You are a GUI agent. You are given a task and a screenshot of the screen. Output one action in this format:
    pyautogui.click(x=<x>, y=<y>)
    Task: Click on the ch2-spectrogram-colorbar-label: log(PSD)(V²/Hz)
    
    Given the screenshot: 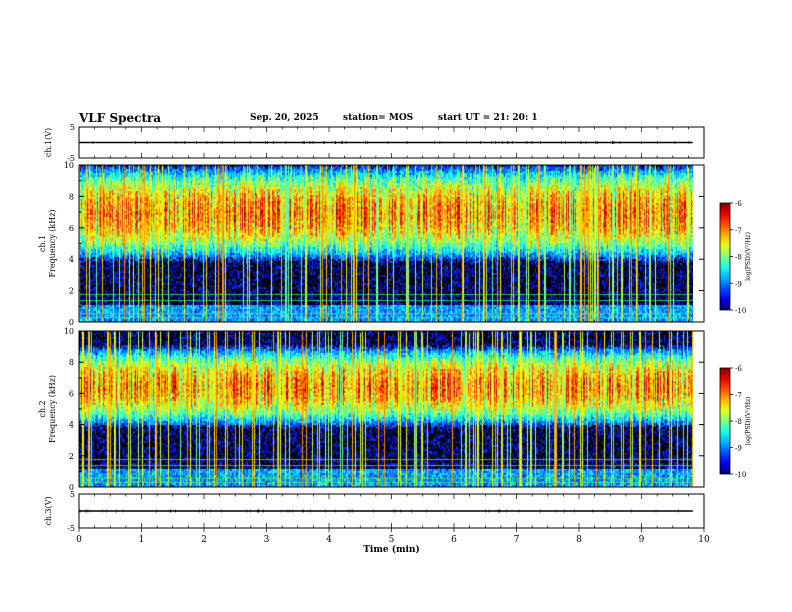 What is the action you would take?
    pyautogui.click(x=748, y=421)
    